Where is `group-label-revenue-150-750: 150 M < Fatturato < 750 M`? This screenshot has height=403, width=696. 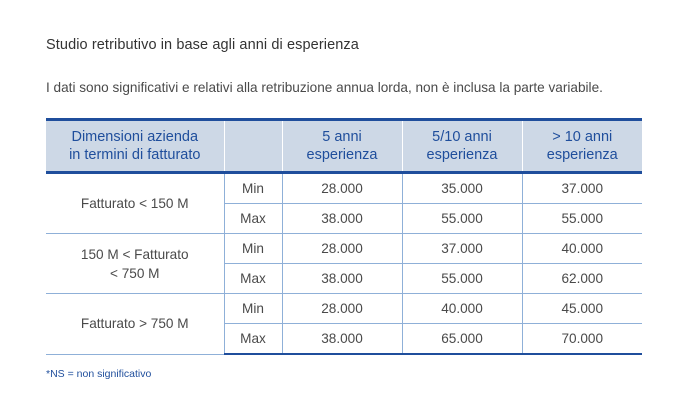
group-label-revenue-150-750: 150 M < Fatturato < 750 M is located at coordinates (135, 263).